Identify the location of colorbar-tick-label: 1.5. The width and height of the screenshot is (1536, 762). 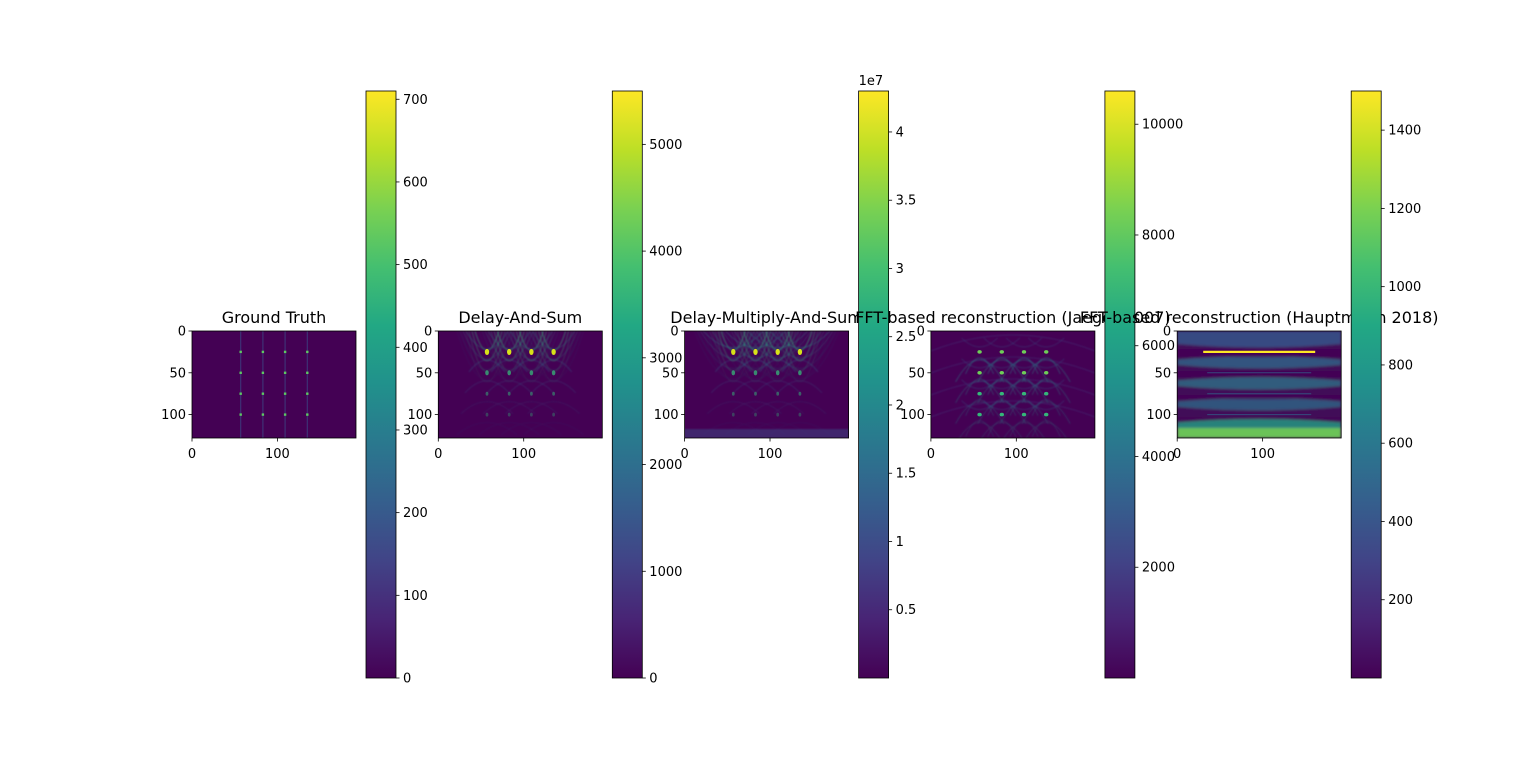
(906, 474).